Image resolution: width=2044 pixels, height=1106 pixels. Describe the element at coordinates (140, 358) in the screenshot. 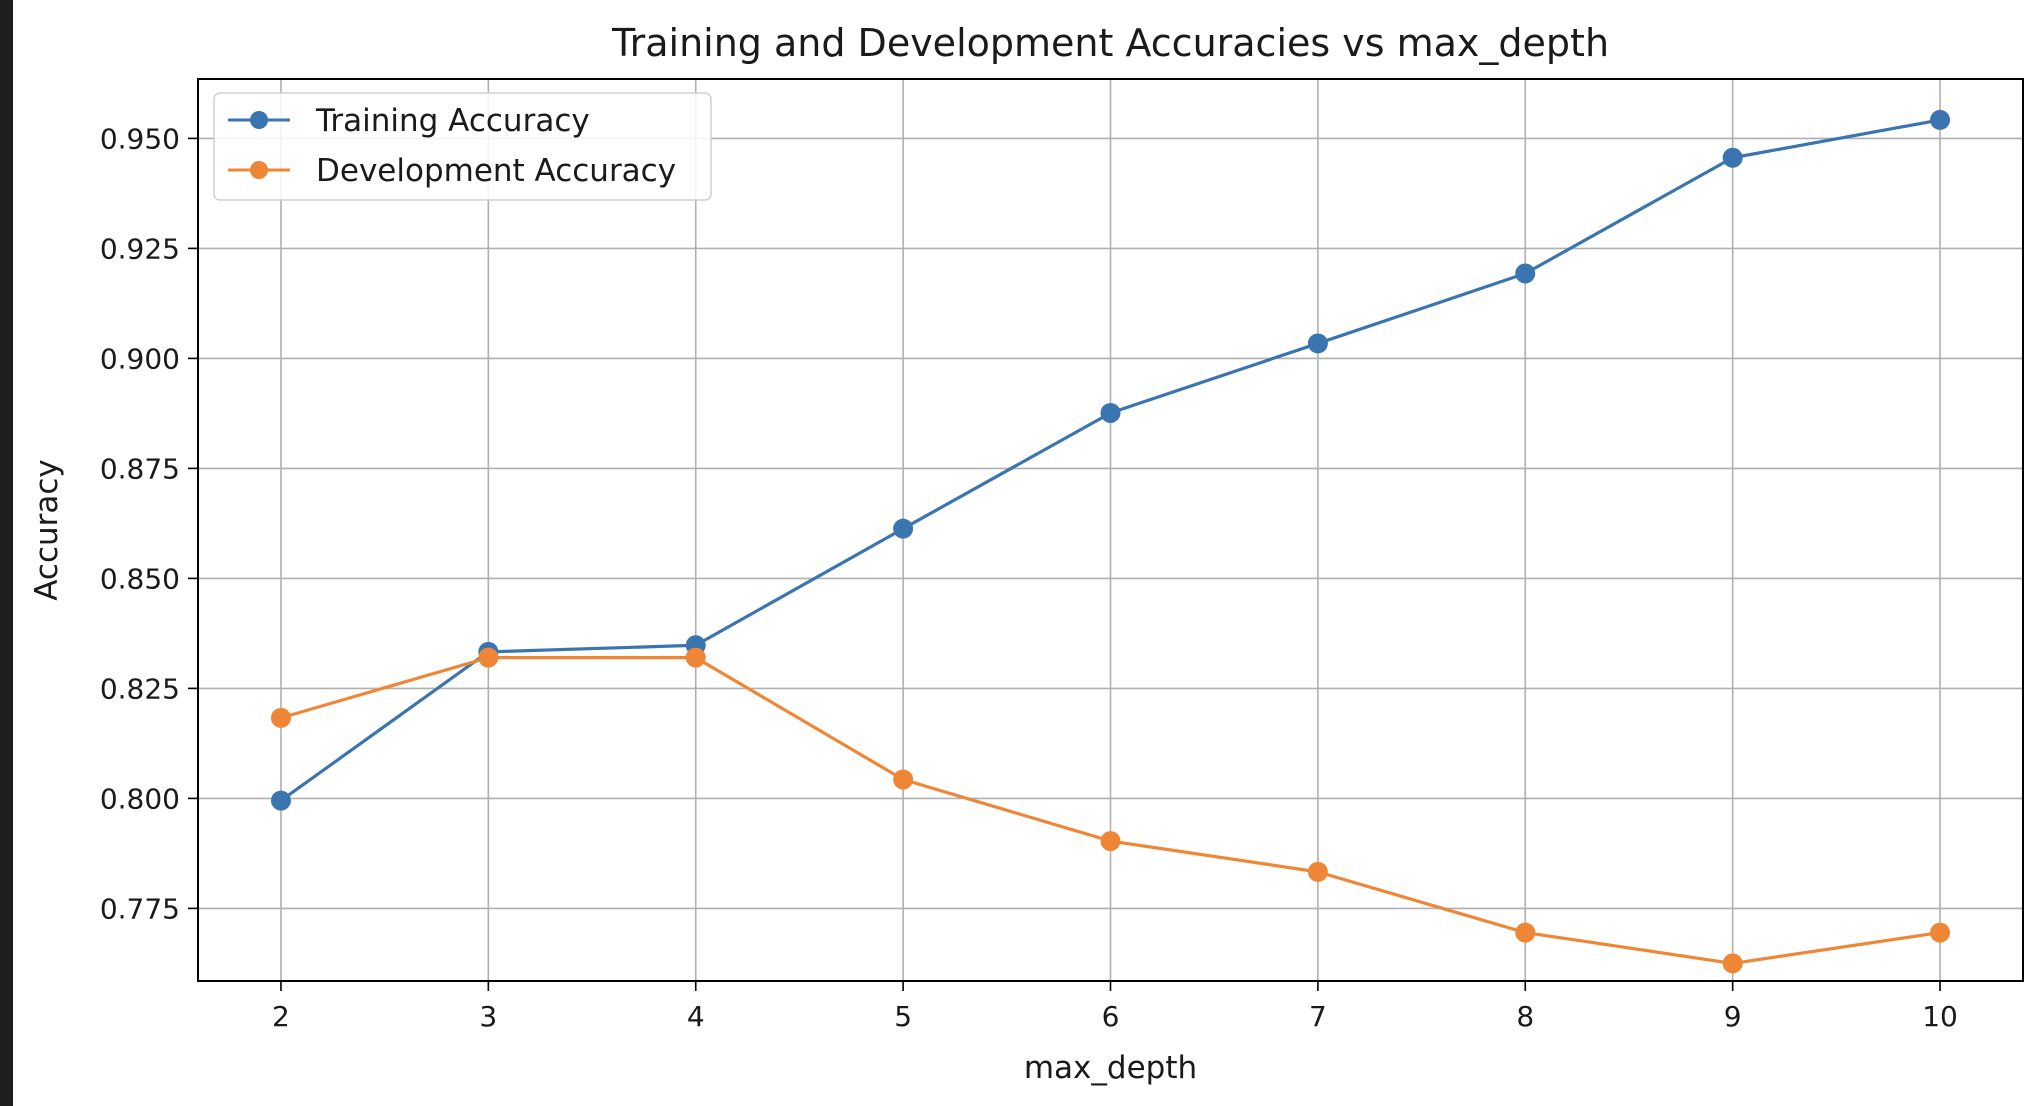

I see `y-tick-label: 0.900` at that location.